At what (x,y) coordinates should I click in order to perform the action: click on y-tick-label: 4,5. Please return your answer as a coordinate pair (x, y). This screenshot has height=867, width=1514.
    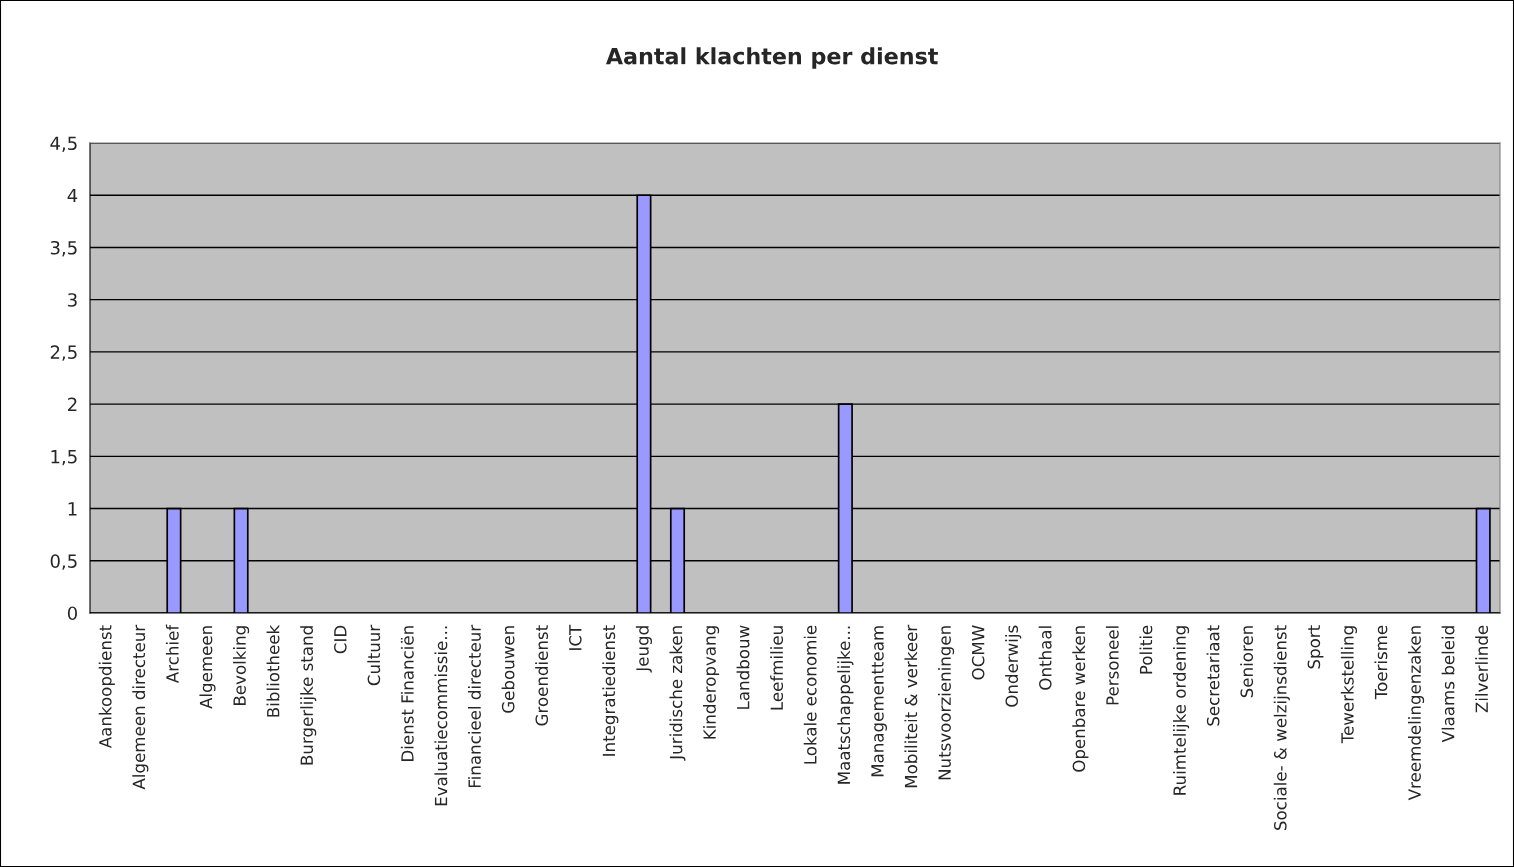
    Looking at the image, I should click on (63, 144).